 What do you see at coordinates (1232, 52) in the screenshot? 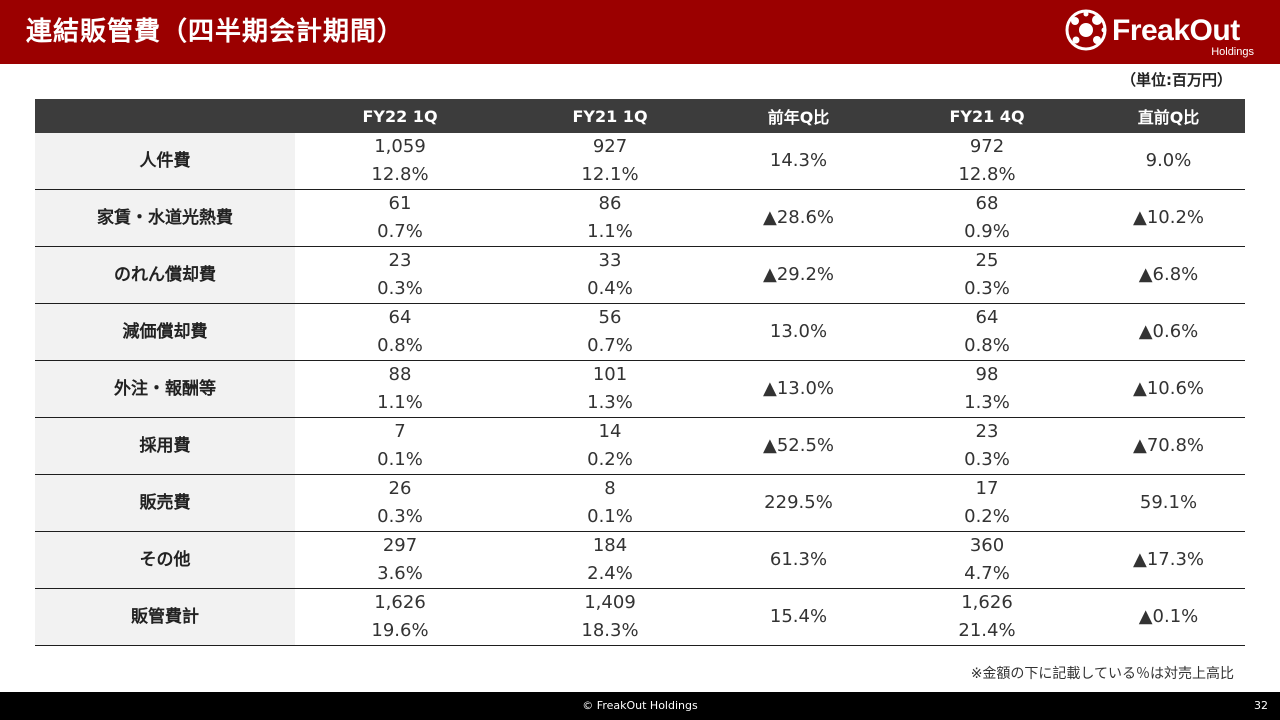
I see `logo-subtitle: Holdings` at bounding box center [1232, 52].